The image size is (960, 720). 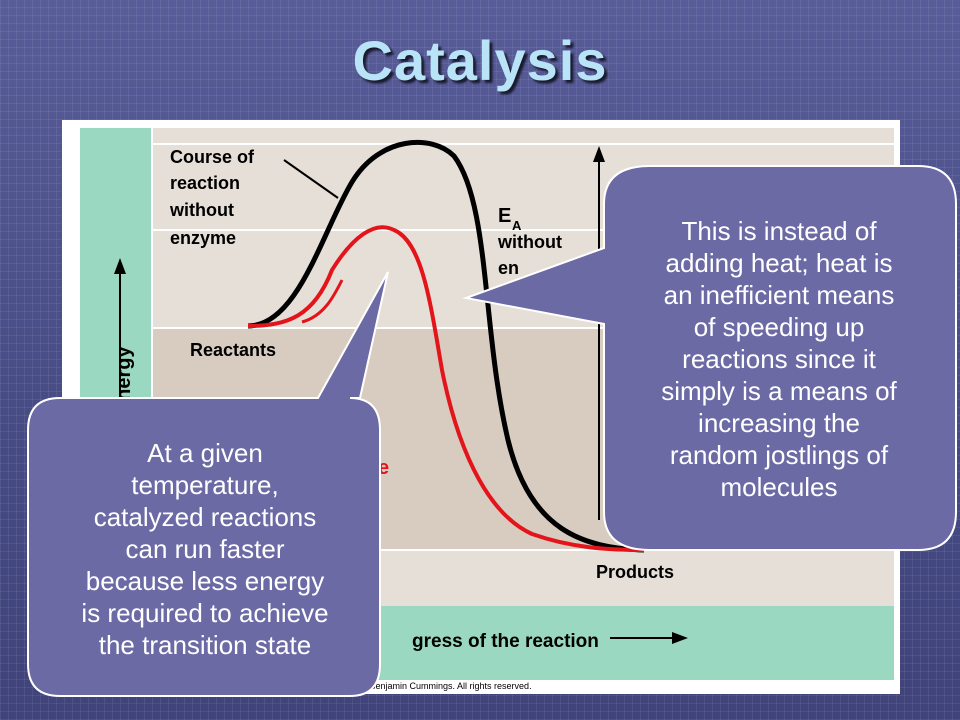 What do you see at coordinates (383, 468) in the screenshot?
I see `label-red-fragment: e` at bounding box center [383, 468].